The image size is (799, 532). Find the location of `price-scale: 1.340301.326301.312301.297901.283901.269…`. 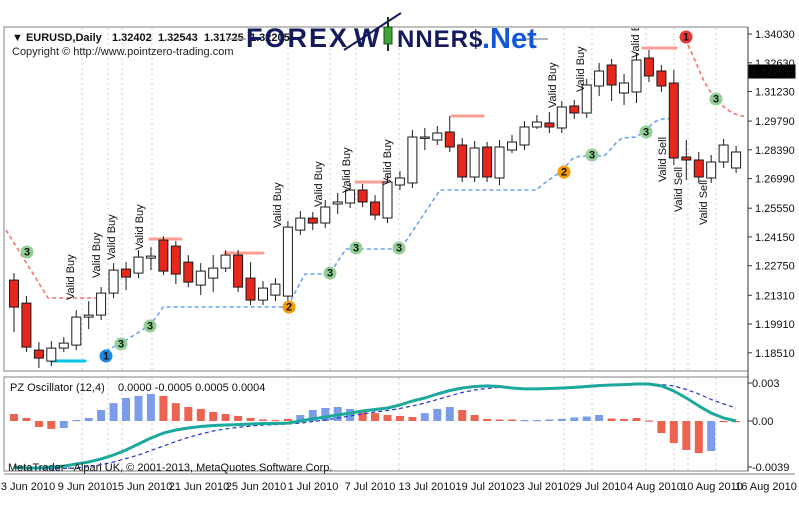

price-scale: 1.340301.326301.312301.297901.283901.269… is located at coordinates (772, 251).